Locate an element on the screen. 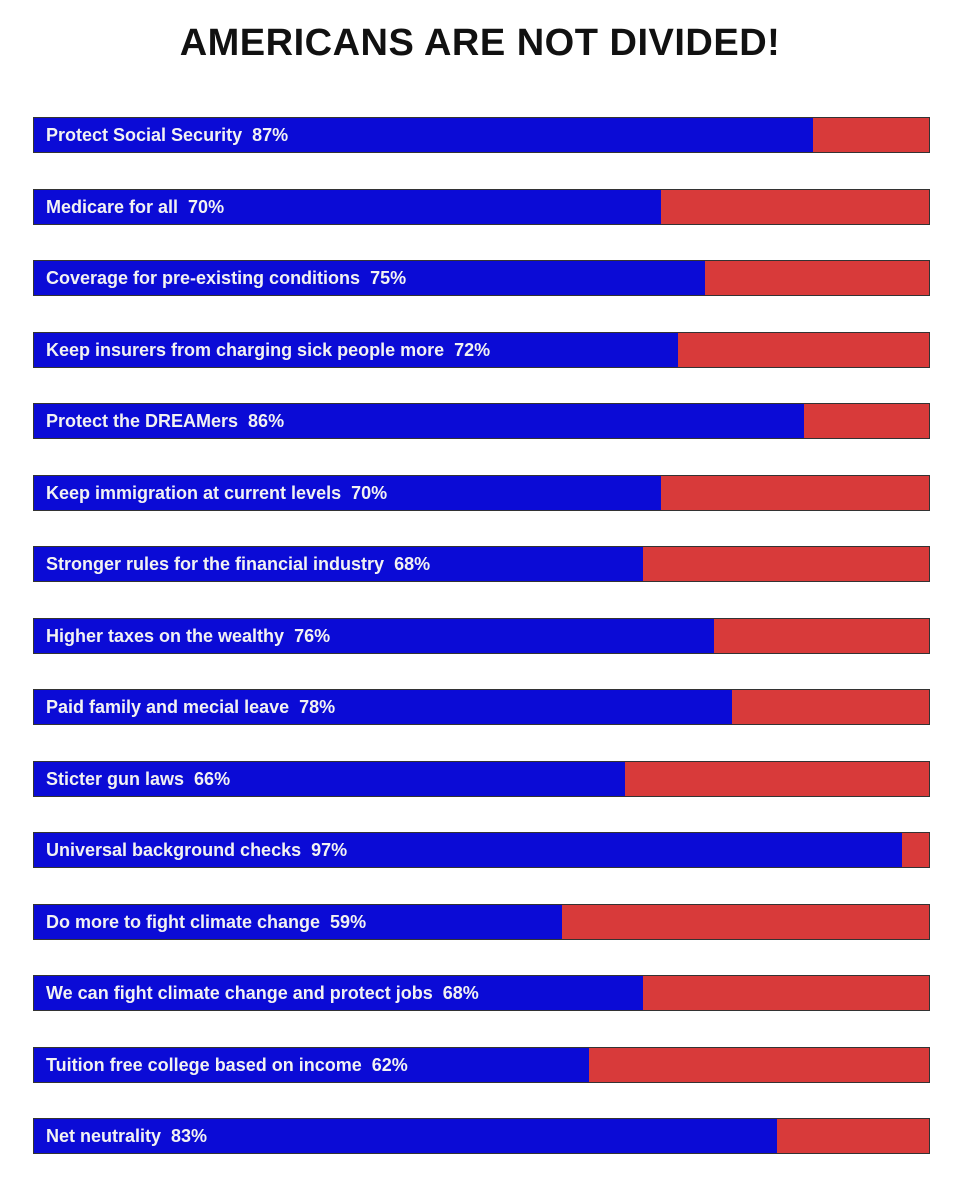  value-label: 62% is located at coordinates (384, 1064).